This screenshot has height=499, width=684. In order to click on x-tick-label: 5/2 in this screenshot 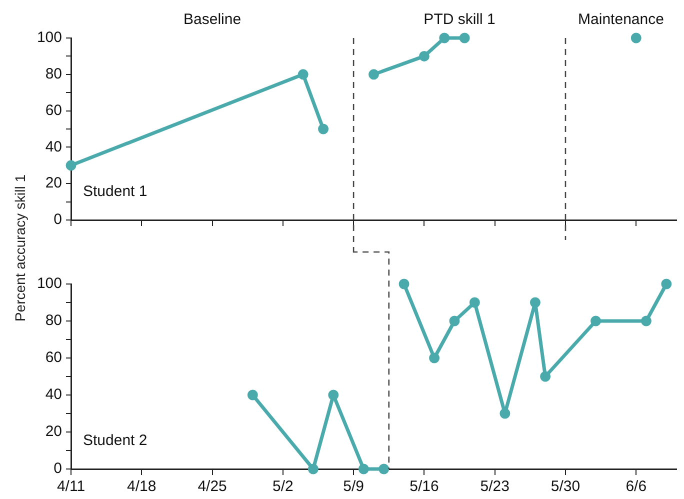, I will do `click(283, 487)`.